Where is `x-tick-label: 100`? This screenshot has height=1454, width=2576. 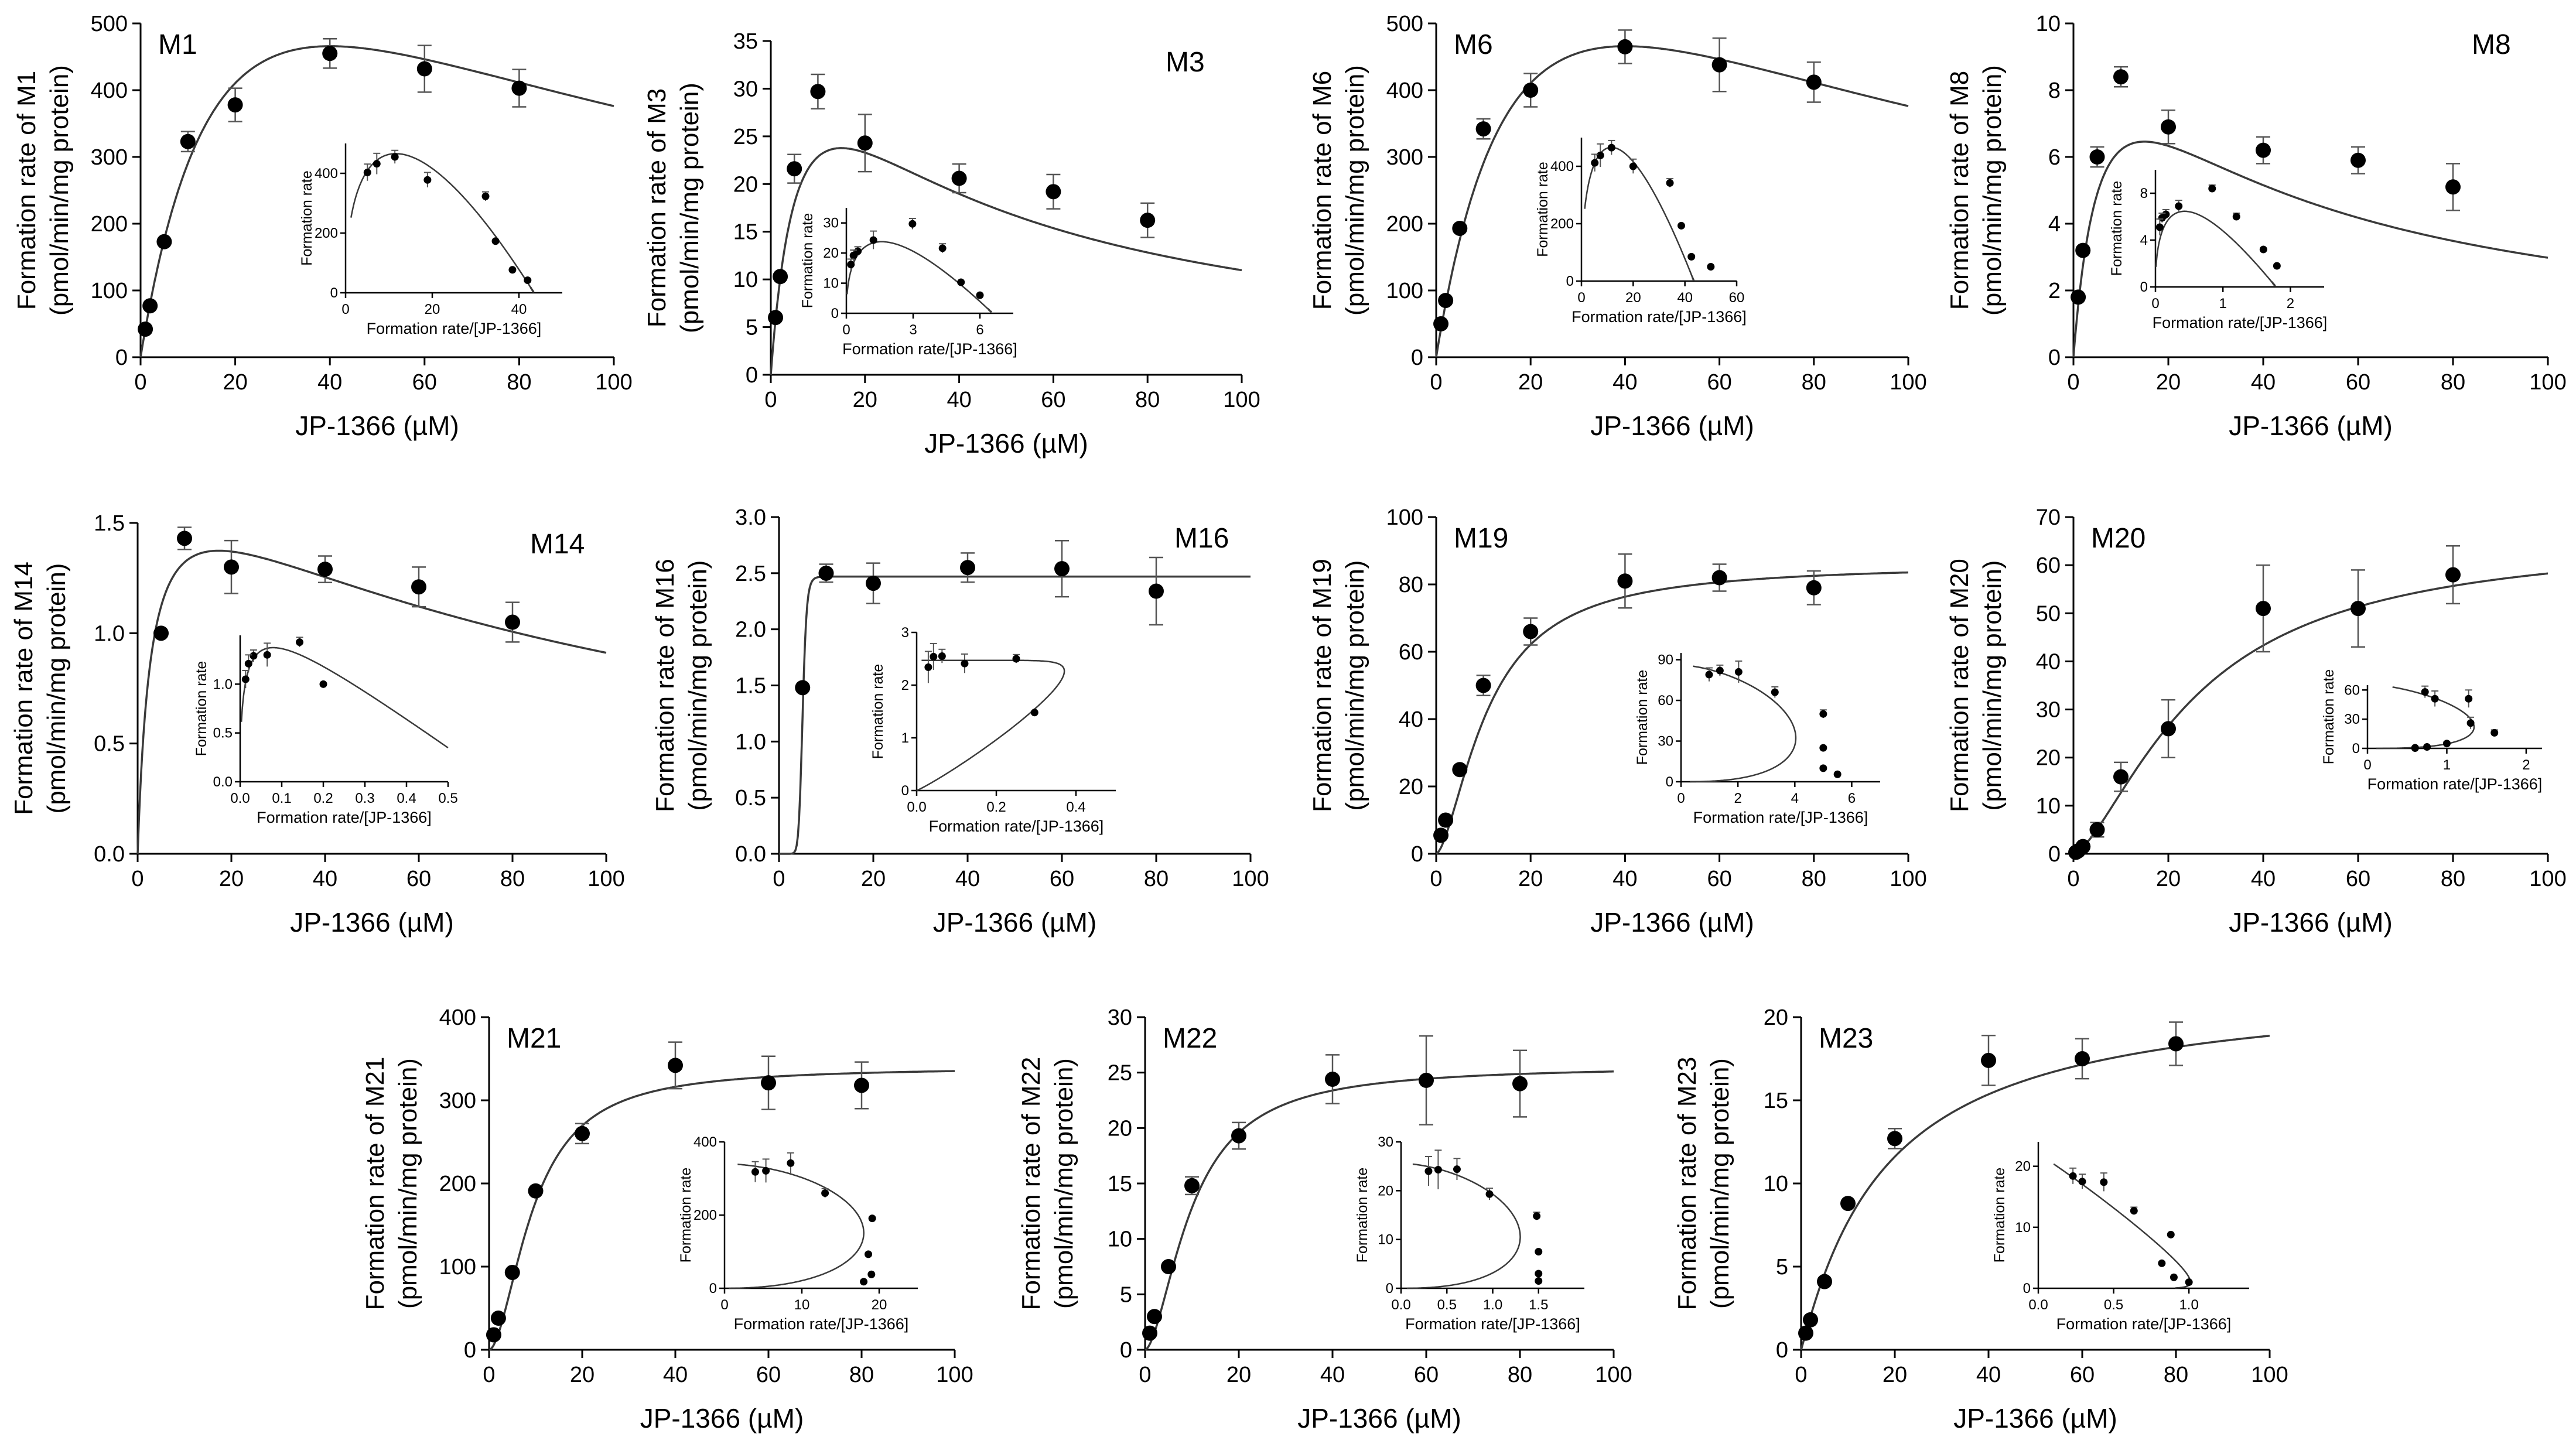 x-tick-label: 100 is located at coordinates (1908, 879).